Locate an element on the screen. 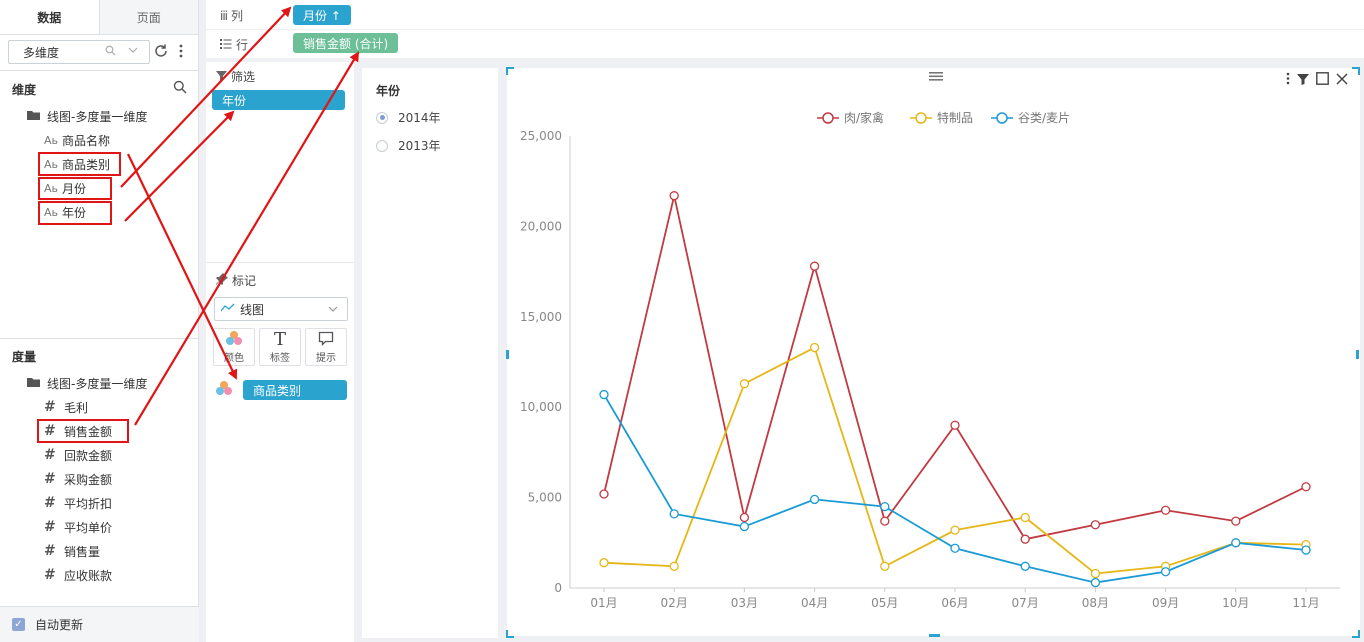  color-pill: 商品类别 is located at coordinates (295, 390).